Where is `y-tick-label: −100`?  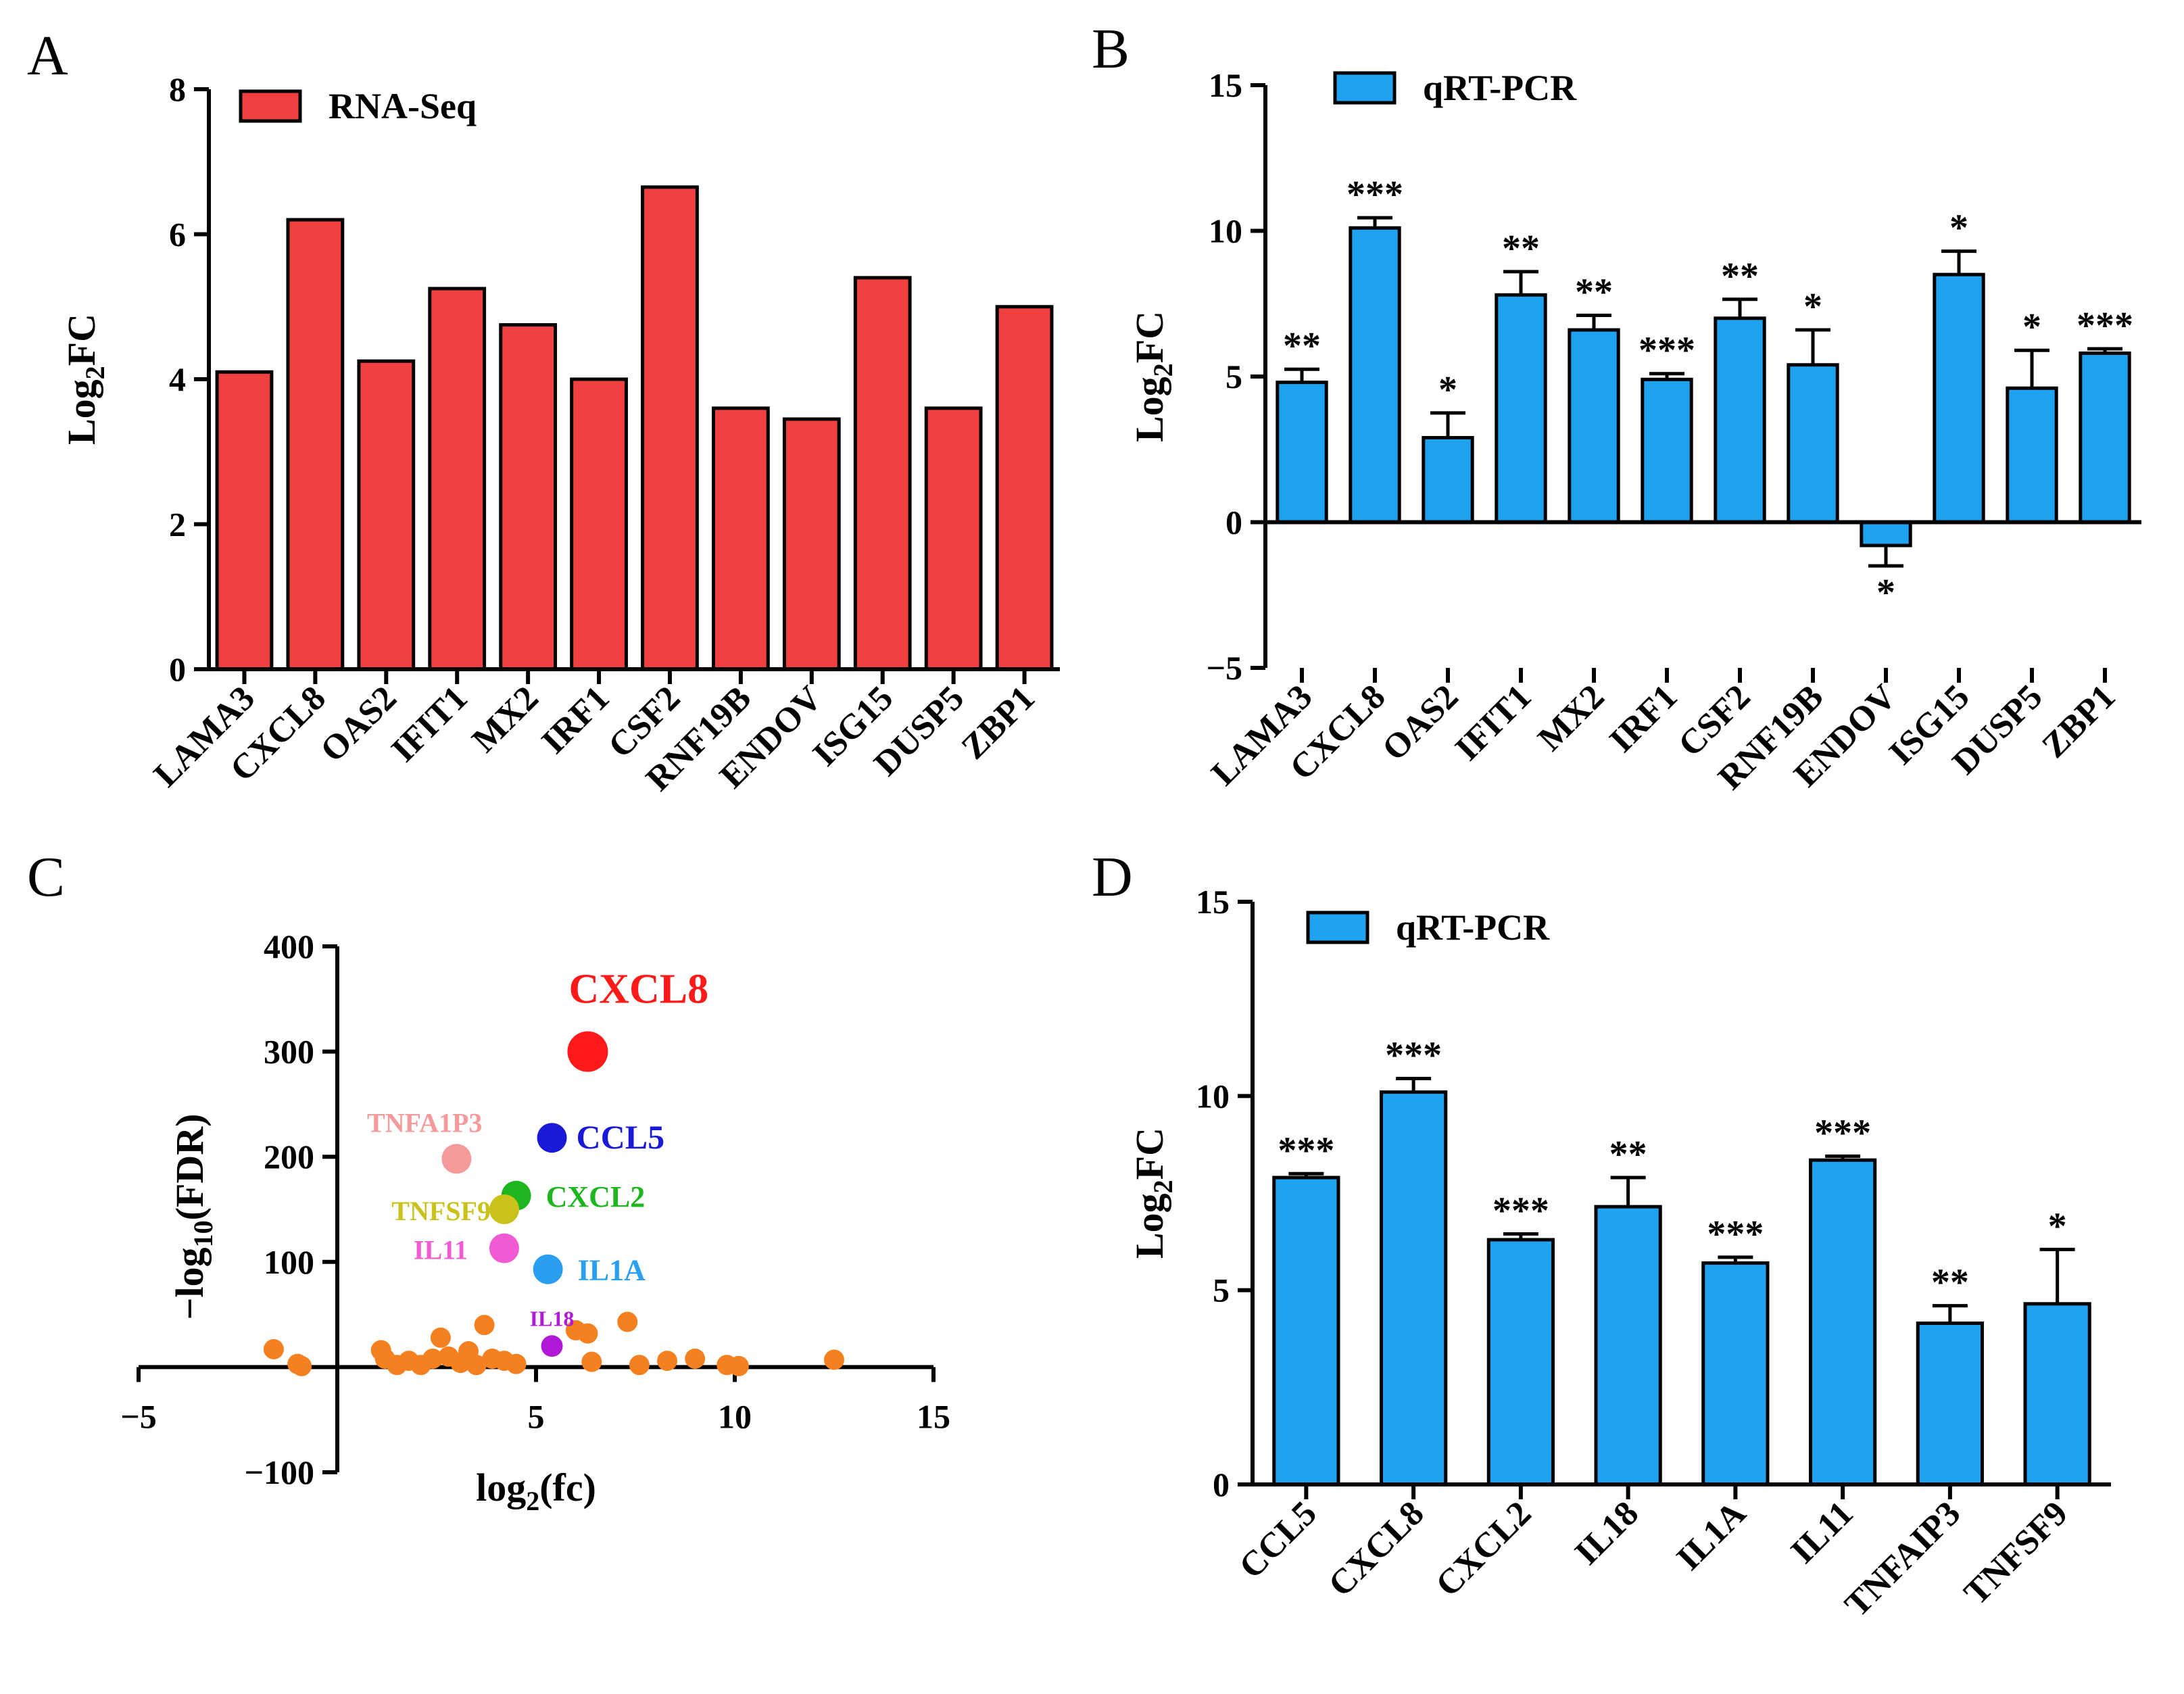 y-tick-label: −100 is located at coordinates (280, 1472).